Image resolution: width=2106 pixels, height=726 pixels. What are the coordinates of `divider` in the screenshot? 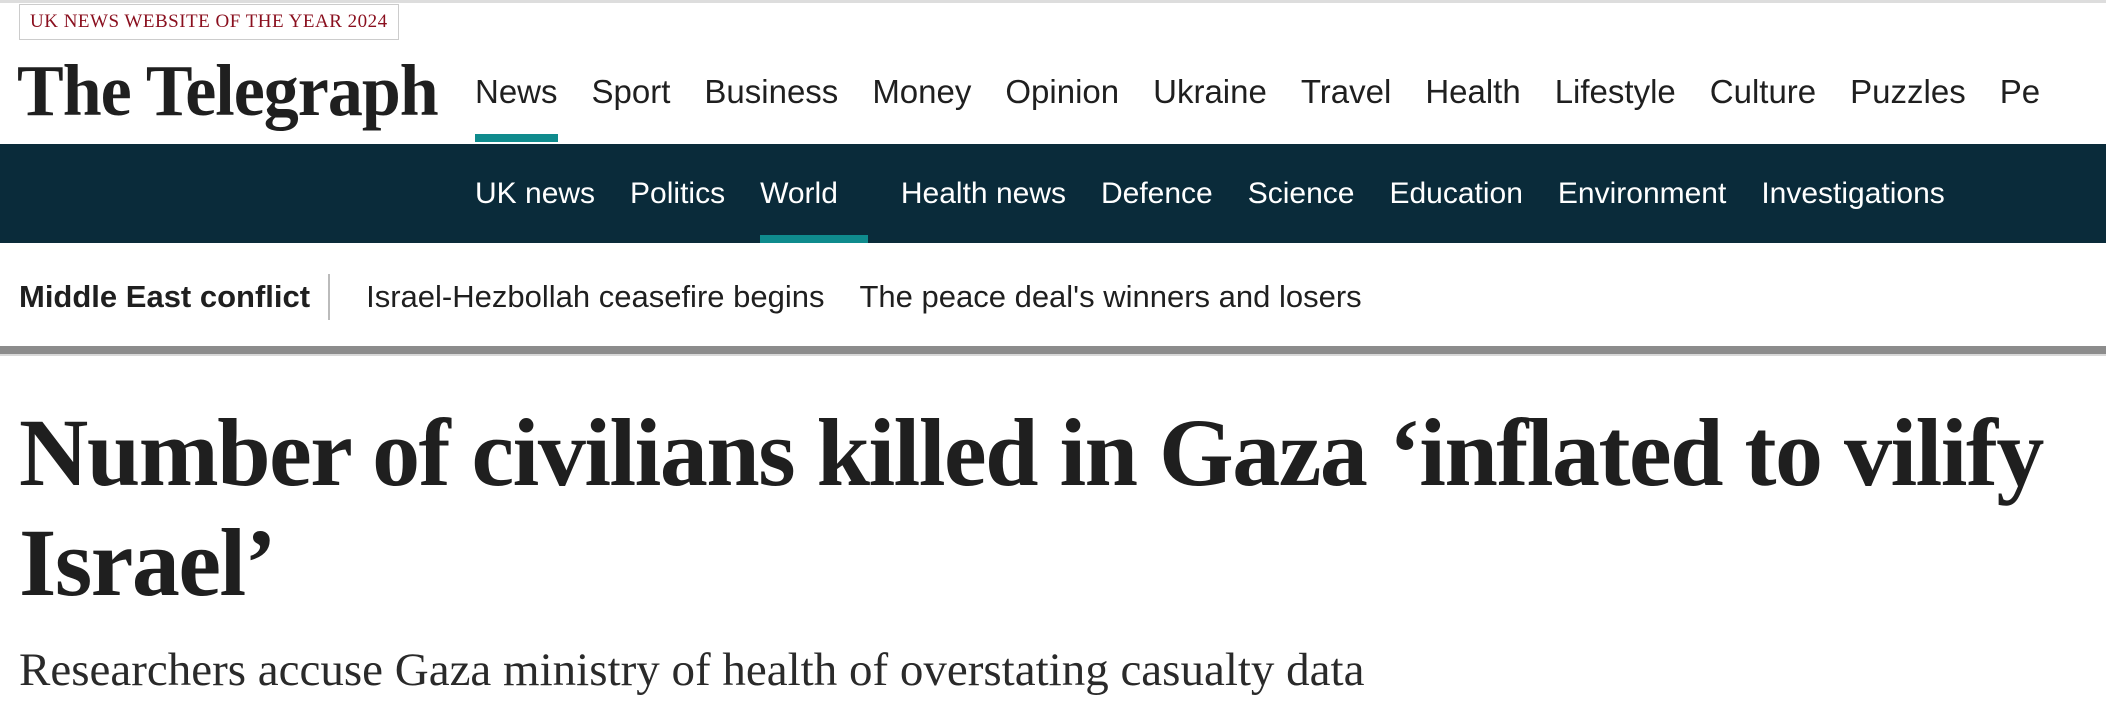 It's located at (1053, 351).